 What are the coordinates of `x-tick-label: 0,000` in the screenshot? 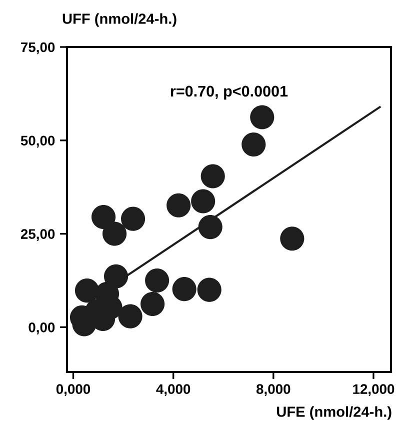 It's located at (73, 390).